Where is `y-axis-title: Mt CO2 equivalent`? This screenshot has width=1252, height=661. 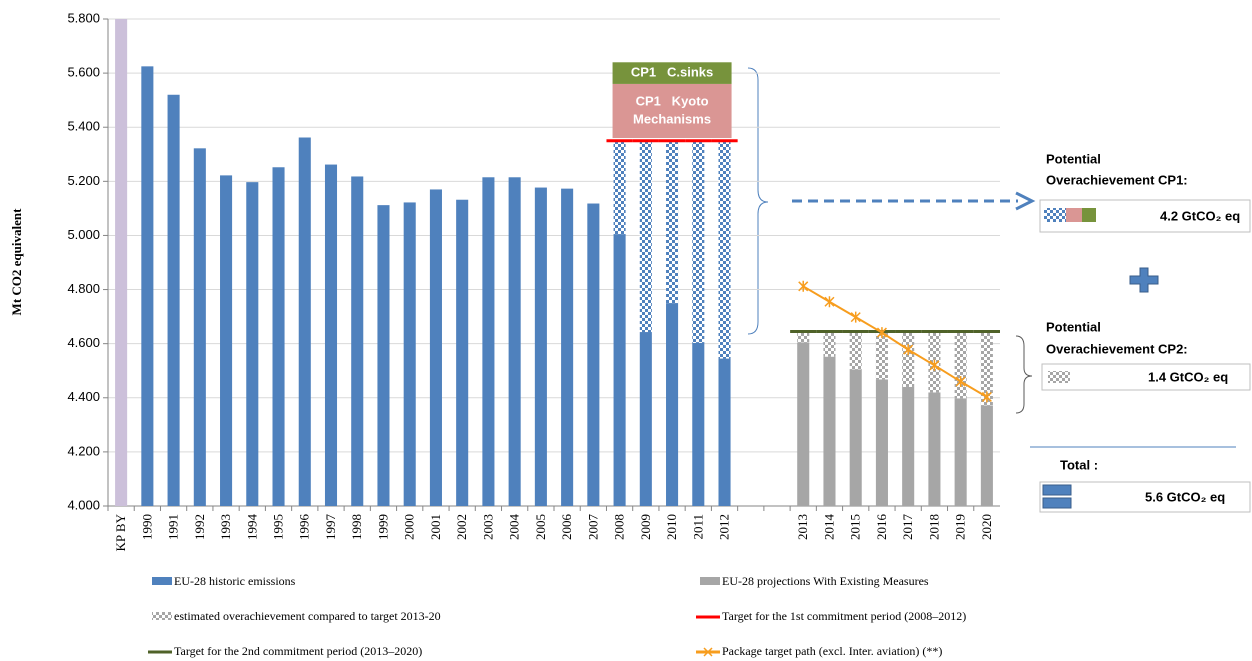
y-axis-title: Mt CO2 equivalent is located at coordinates (16, 262).